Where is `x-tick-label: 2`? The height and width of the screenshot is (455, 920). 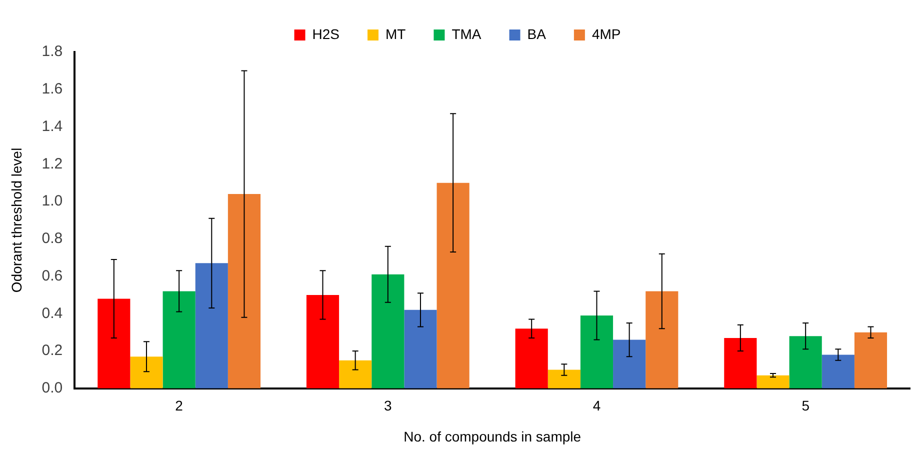
x-tick-label: 2 is located at coordinates (179, 406).